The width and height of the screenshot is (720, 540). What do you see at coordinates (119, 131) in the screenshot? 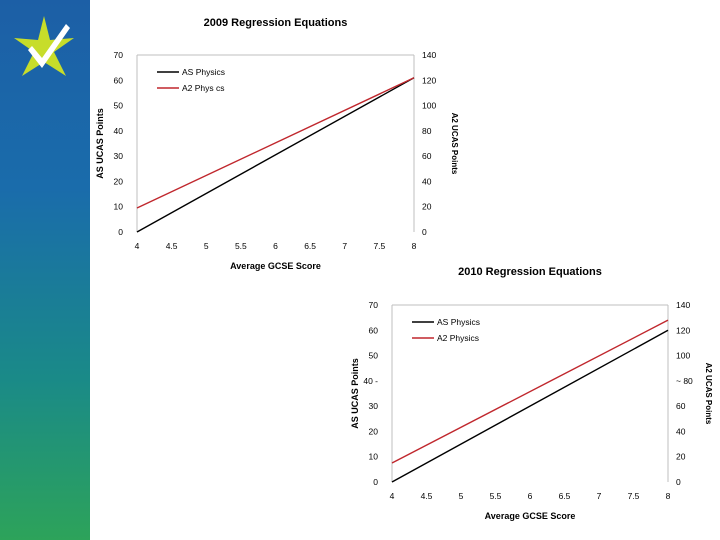
I see `y-tick-label: 40` at bounding box center [119, 131].